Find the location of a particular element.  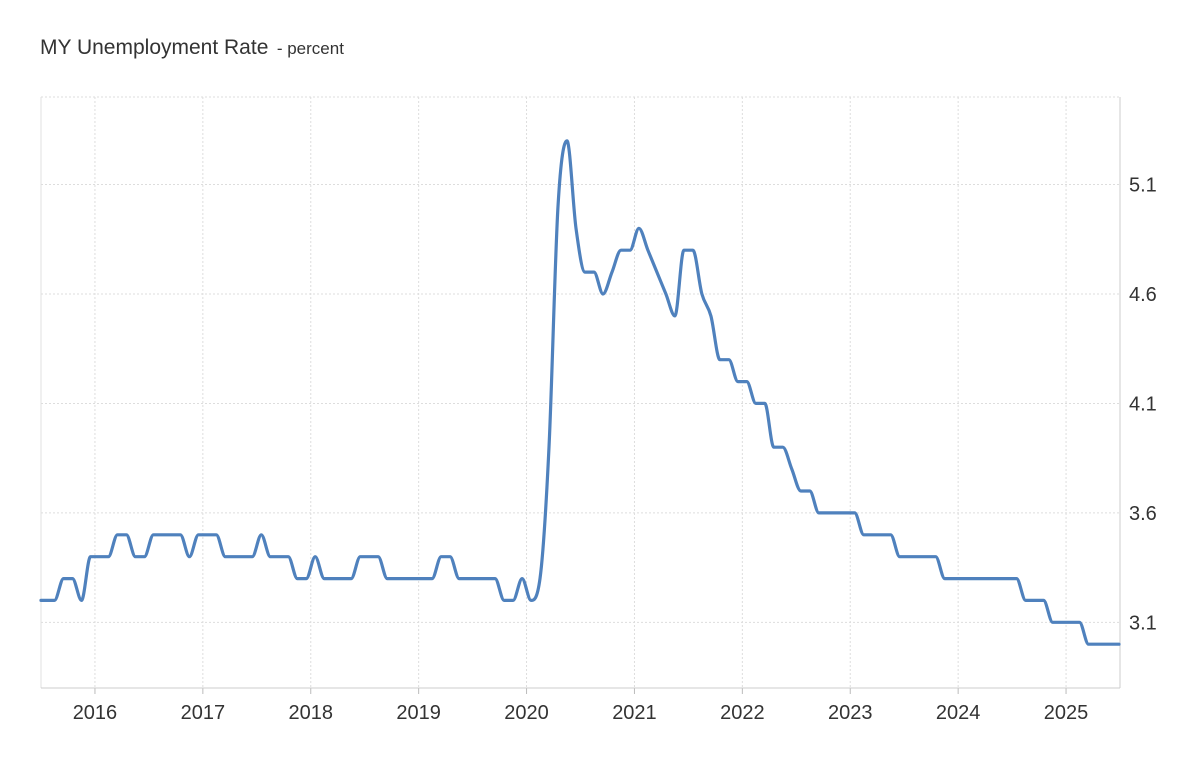

y-tick-label: 3.1 is located at coordinates (1143, 623).